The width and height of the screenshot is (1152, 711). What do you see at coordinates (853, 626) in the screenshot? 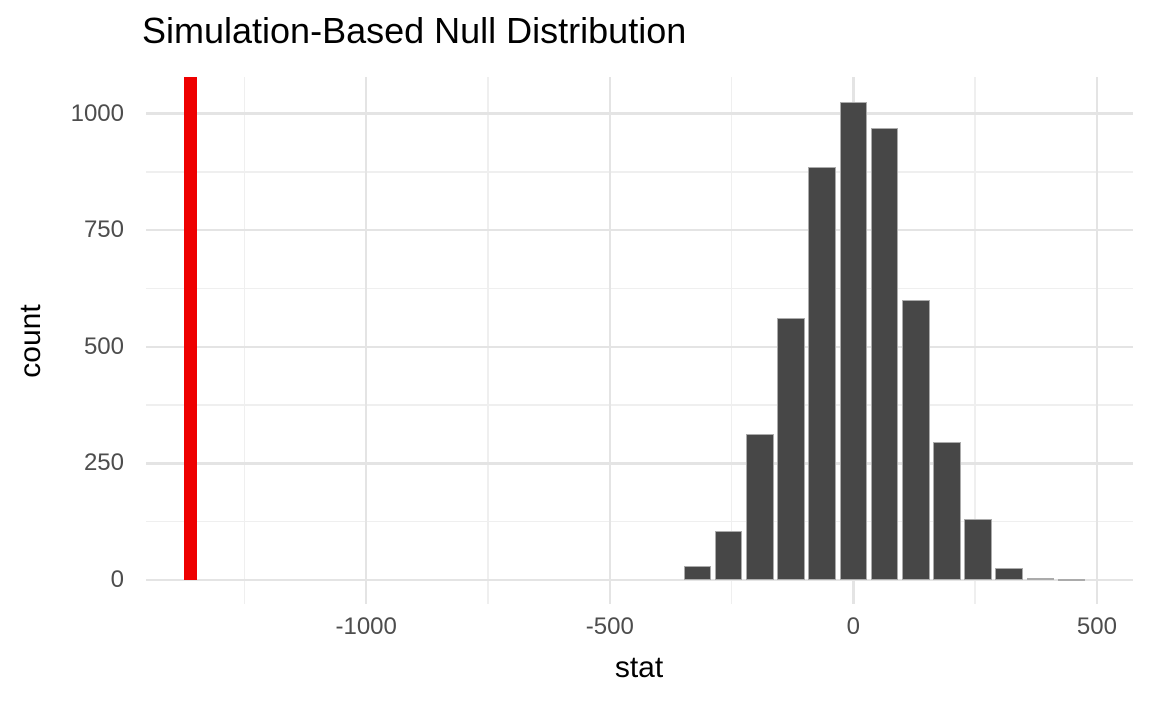
I see `x-axis-tick-label: 0` at bounding box center [853, 626].